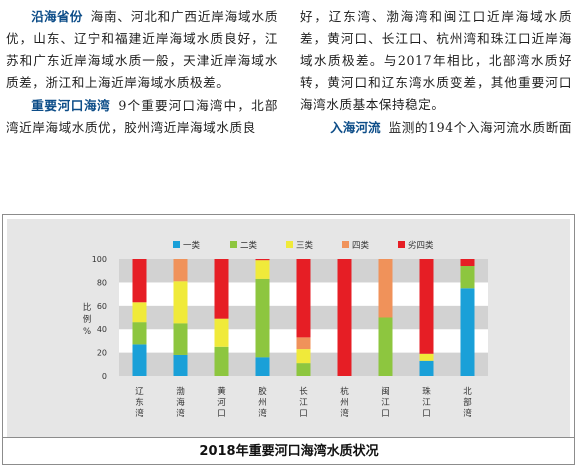 Image resolution: width=578 pixels, height=469 pixels. Describe the element at coordinates (87, 332) in the screenshot. I see `y-axis-label-char: %` at that location.